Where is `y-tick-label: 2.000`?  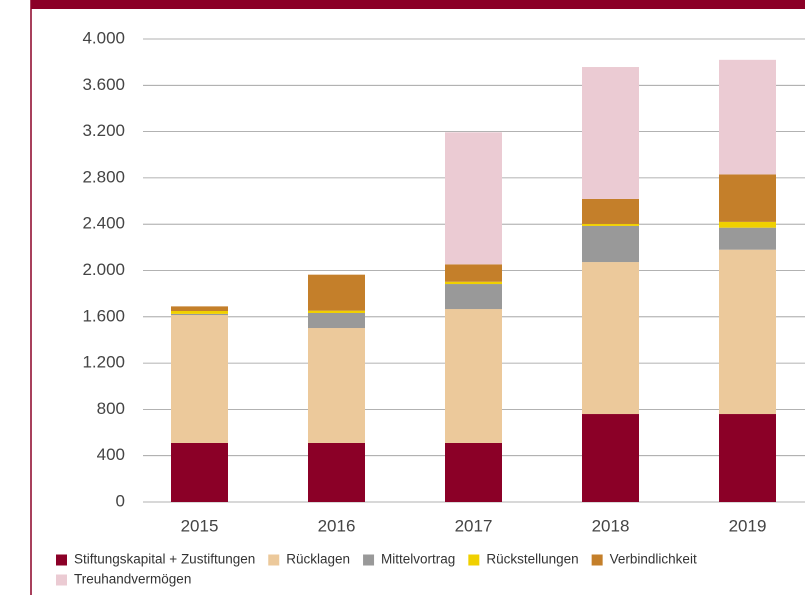
y-tick-label: 2.000 is located at coordinates (103, 269).